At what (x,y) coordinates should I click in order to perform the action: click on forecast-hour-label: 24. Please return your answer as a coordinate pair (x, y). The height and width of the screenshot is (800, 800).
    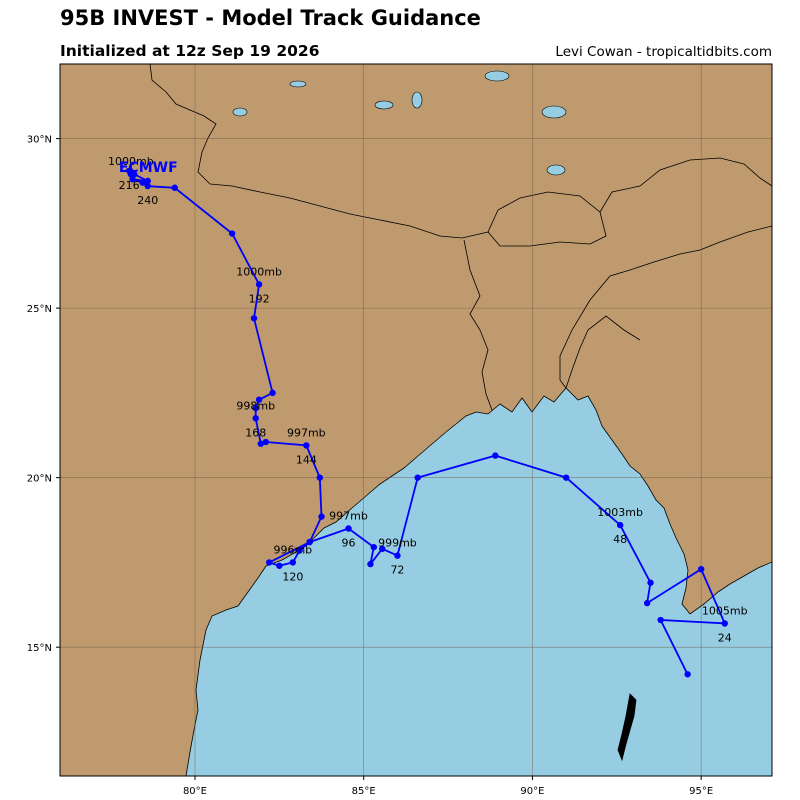
    Looking at the image, I should click on (725, 637).